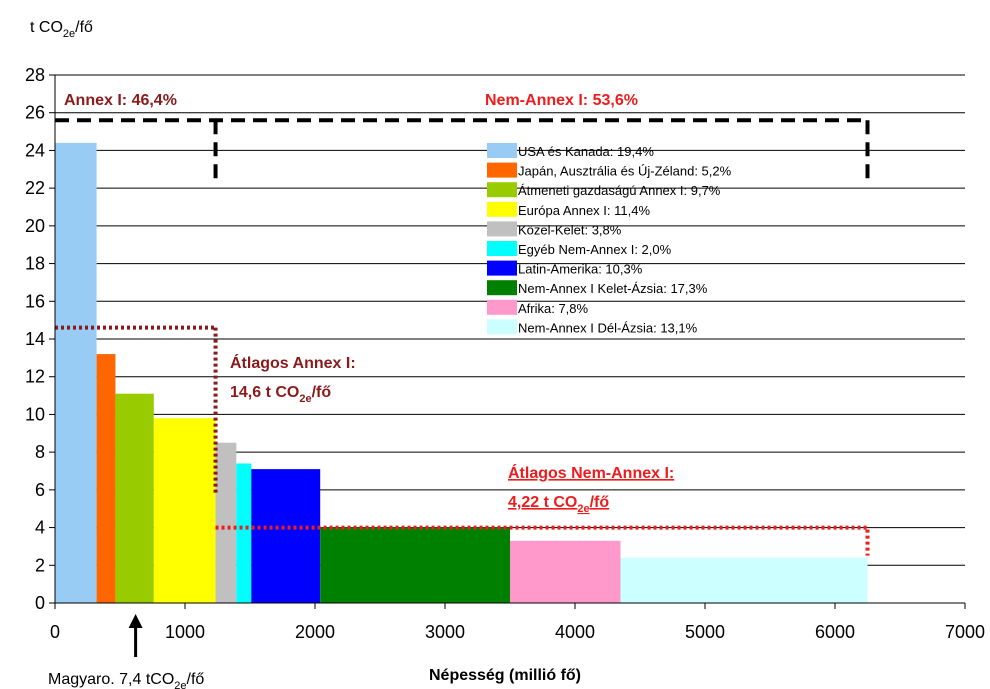  I want to click on annex-average-value: 14,6 t CO2e/fő, so click(280, 394).